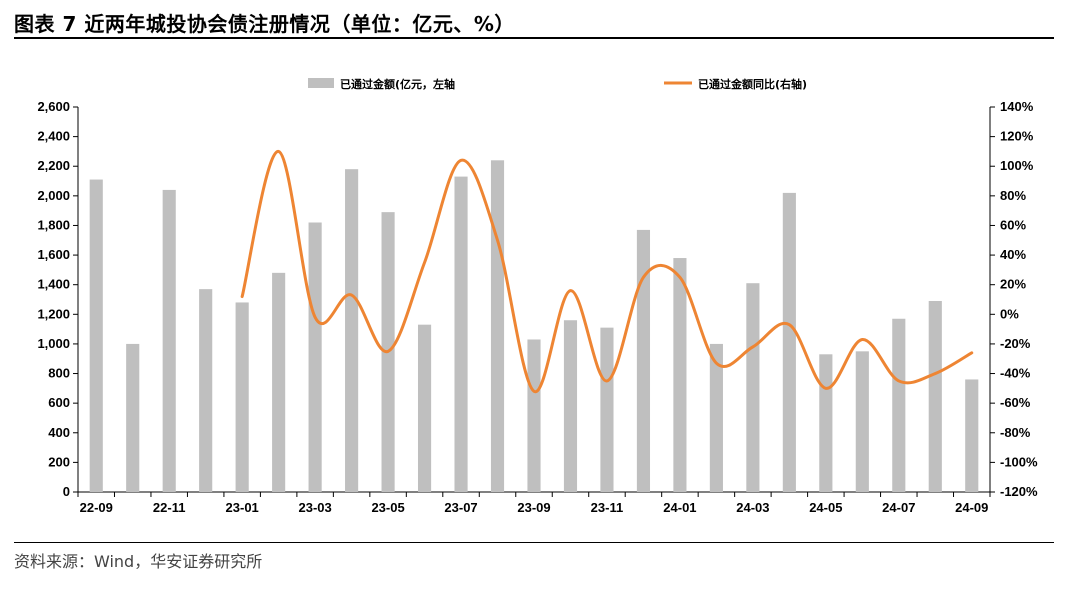  What do you see at coordinates (971, 507) in the screenshot?
I see `x-tick-label: 24-09` at bounding box center [971, 507].